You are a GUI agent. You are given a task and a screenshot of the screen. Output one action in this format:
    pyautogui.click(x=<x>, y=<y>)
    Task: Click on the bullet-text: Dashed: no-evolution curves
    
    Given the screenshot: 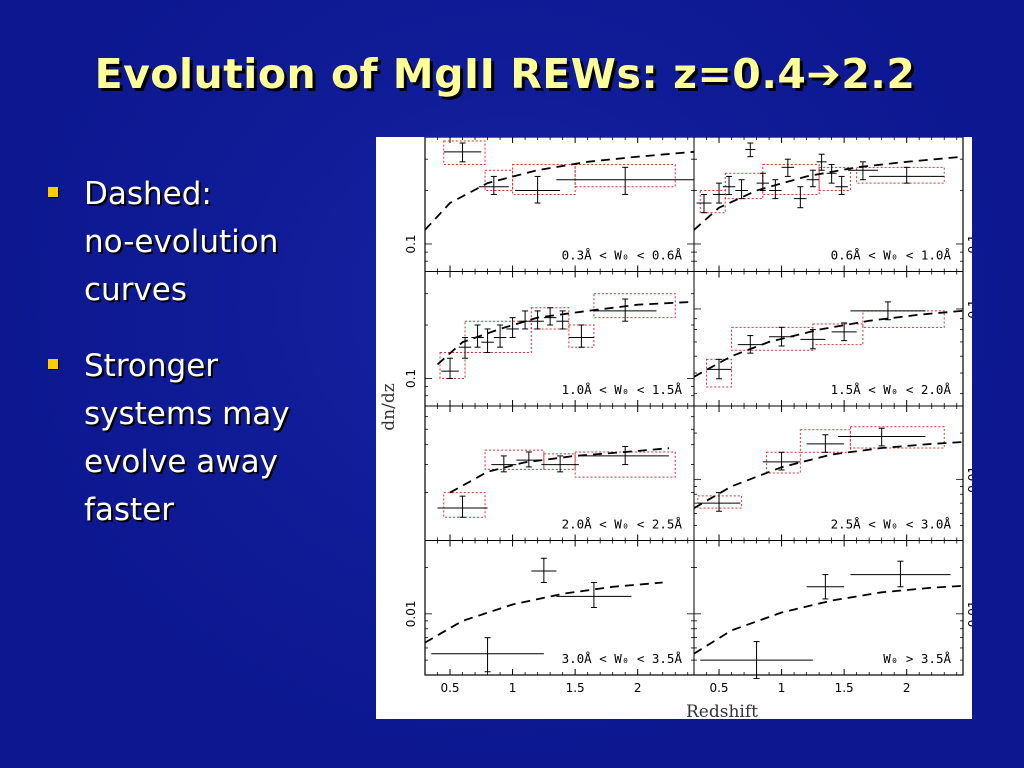 What is the action you would take?
    pyautogui.click(x=181, y=242)
    